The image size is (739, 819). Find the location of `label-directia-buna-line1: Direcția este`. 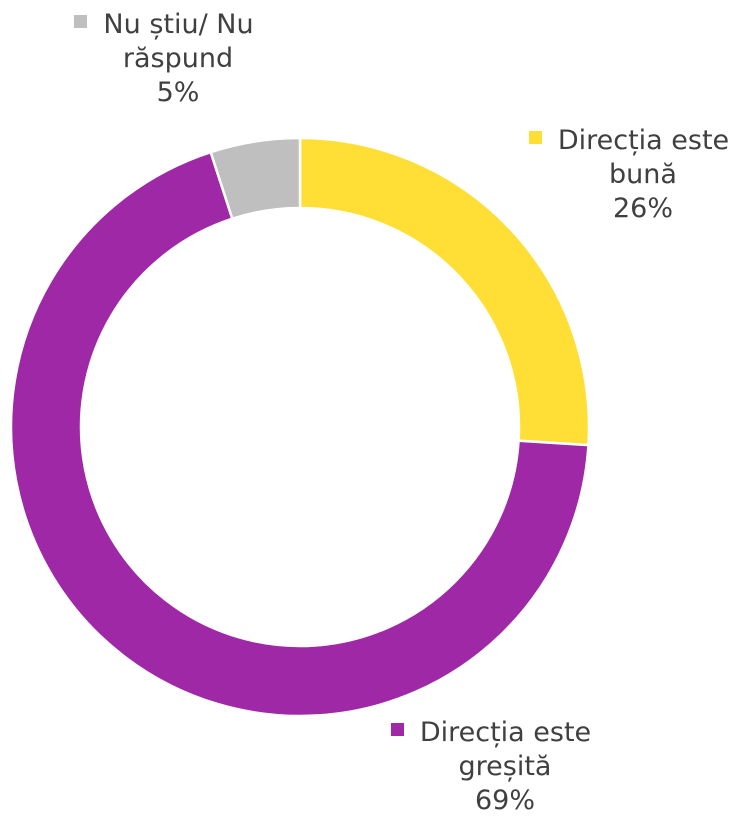

label-directia-buna-line1: Direcția este is located at coordinates (643, 140).